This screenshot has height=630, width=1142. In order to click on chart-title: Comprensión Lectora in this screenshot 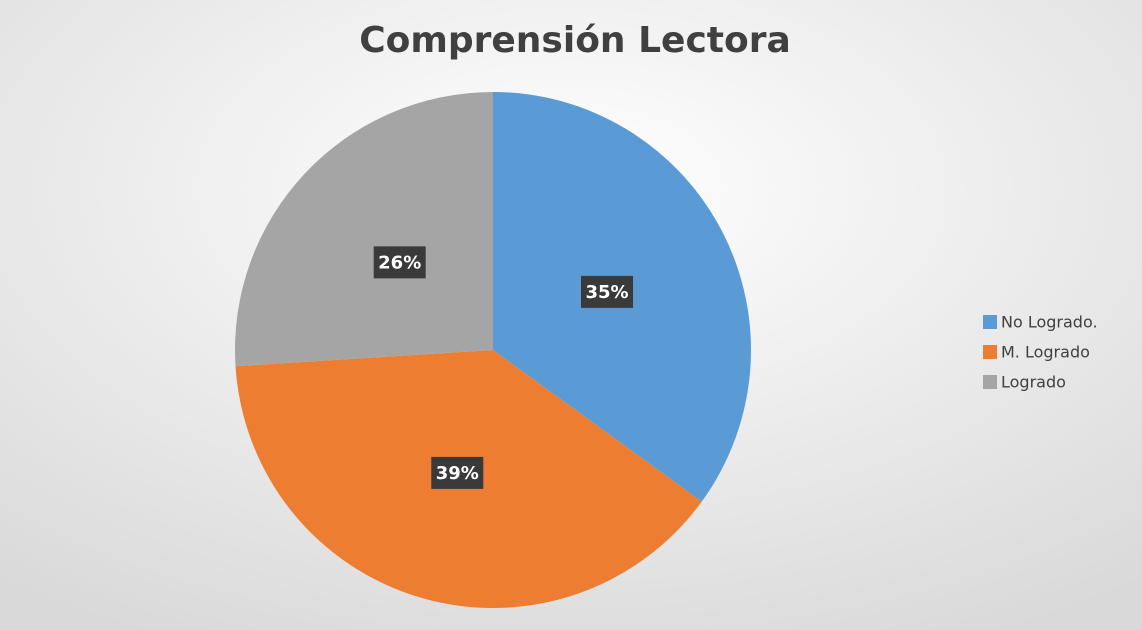, I will do `click(575, 40)`.